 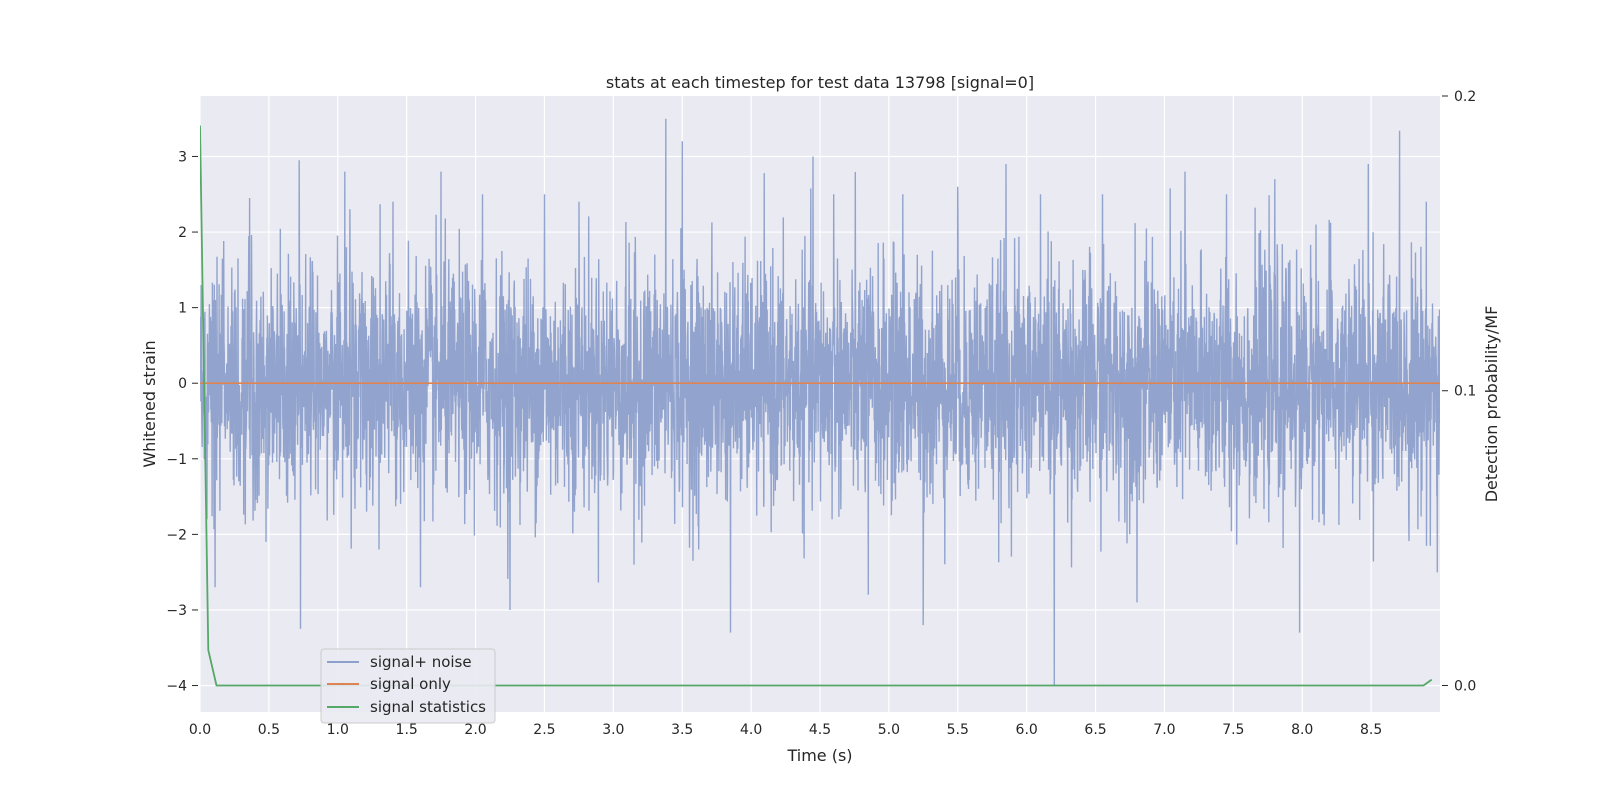 I want to click on legend-label-signal-noise: signal+ noise, so click(x=421, y=662).